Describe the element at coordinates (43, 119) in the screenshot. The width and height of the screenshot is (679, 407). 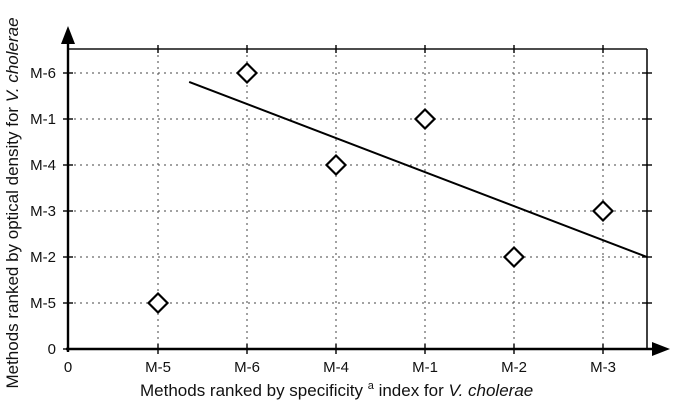
I see `y-tick-label: M-1` at that location.